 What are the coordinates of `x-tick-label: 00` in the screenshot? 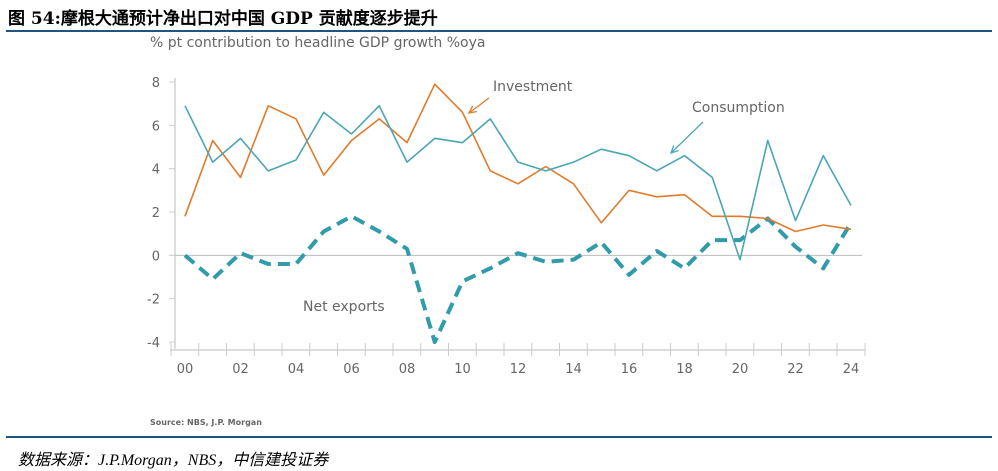 It's located at (185, 369).